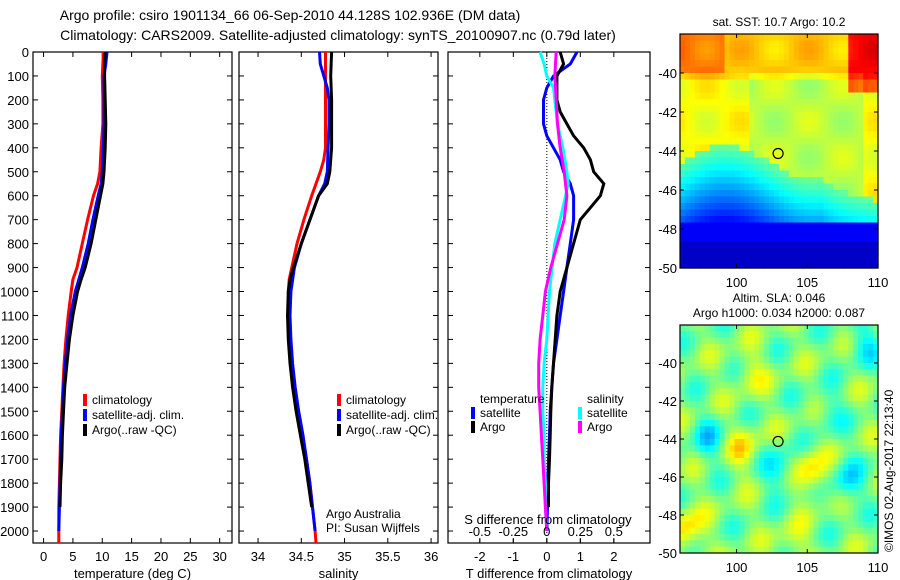  I want to click on series-line-argo-raw-qc-, so click(83, 279).